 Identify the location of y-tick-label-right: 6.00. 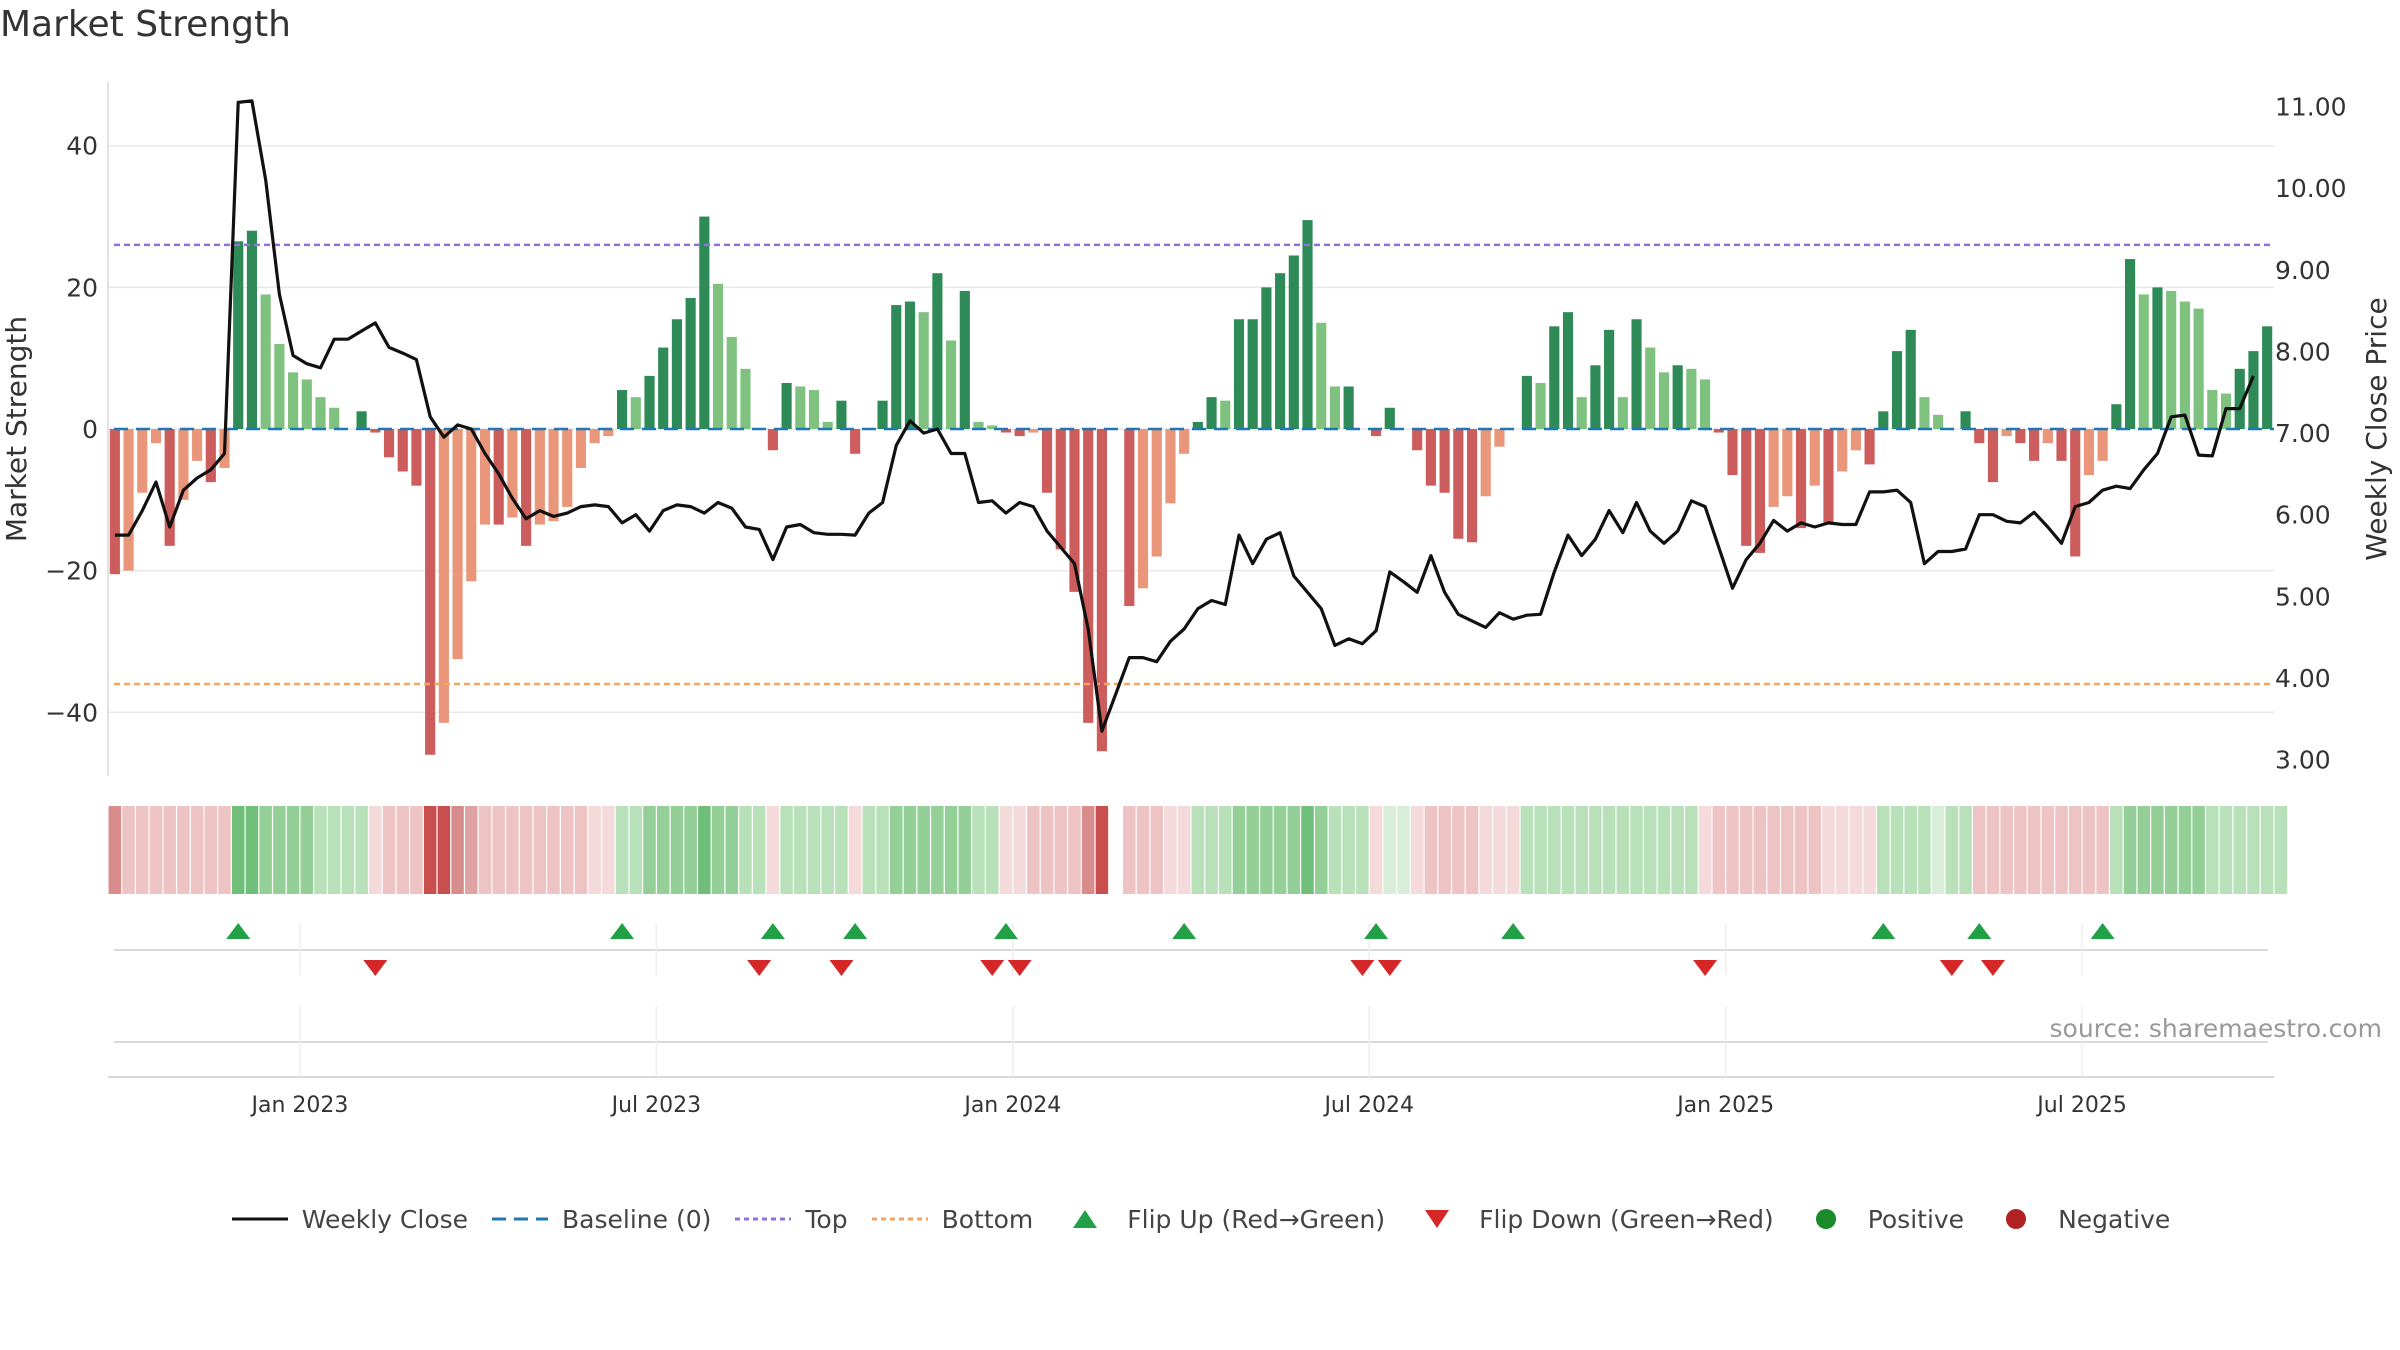
(2303, 515).